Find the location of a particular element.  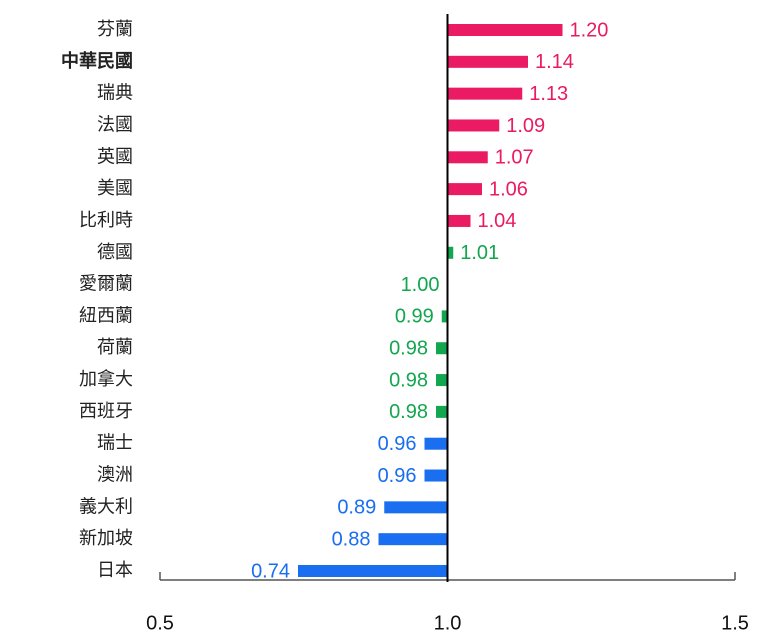

category-label: 紐西蘭 is located at coordinates (106, 315).